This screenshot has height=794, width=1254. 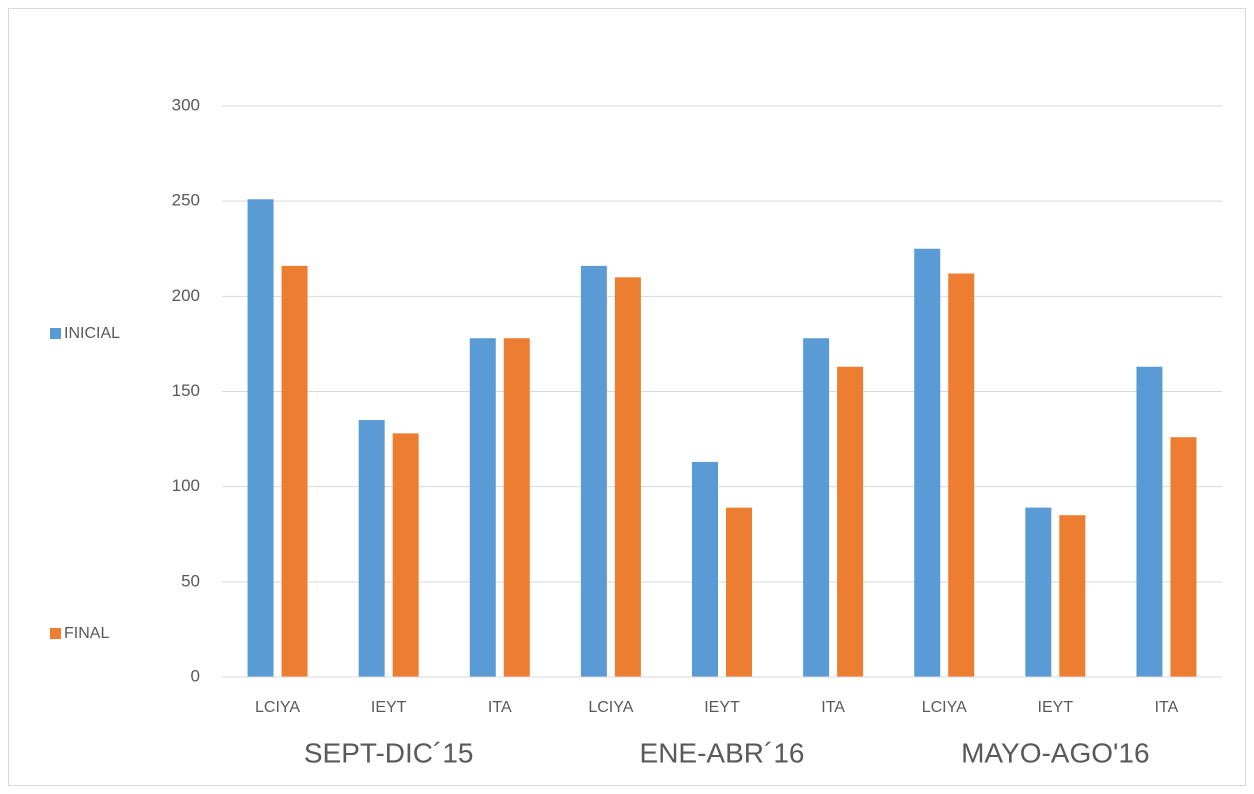 What do you see at coordinates (186, 200) in the screenshot?
I see `y-tick-label: 250` at bounding box center [186, 200].